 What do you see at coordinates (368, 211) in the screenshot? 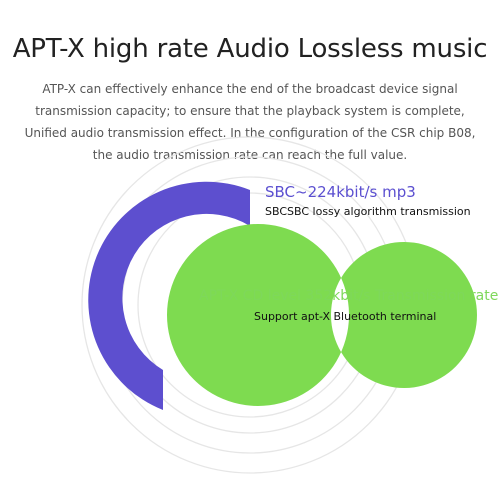
I see `sbc-subtext: SBCSBC lossy algorithm transmission` at bounding box center [368, 211].